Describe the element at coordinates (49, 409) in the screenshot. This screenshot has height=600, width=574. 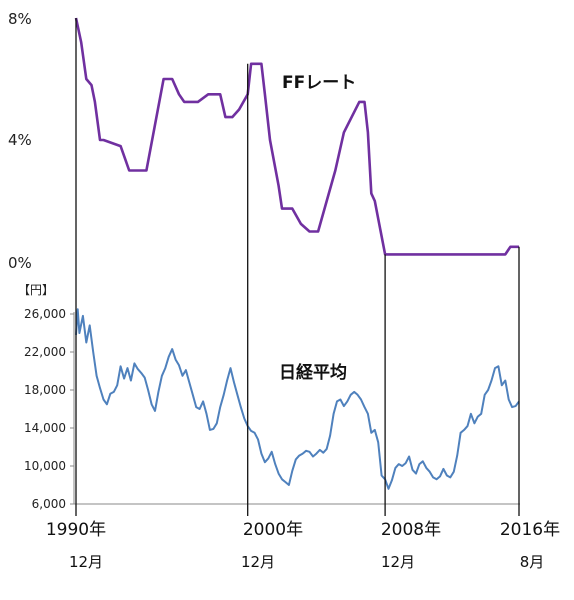
I see `nikkei-yticks: 26,000 22,000 18,000 14,000 10,000 6,000` at that location.